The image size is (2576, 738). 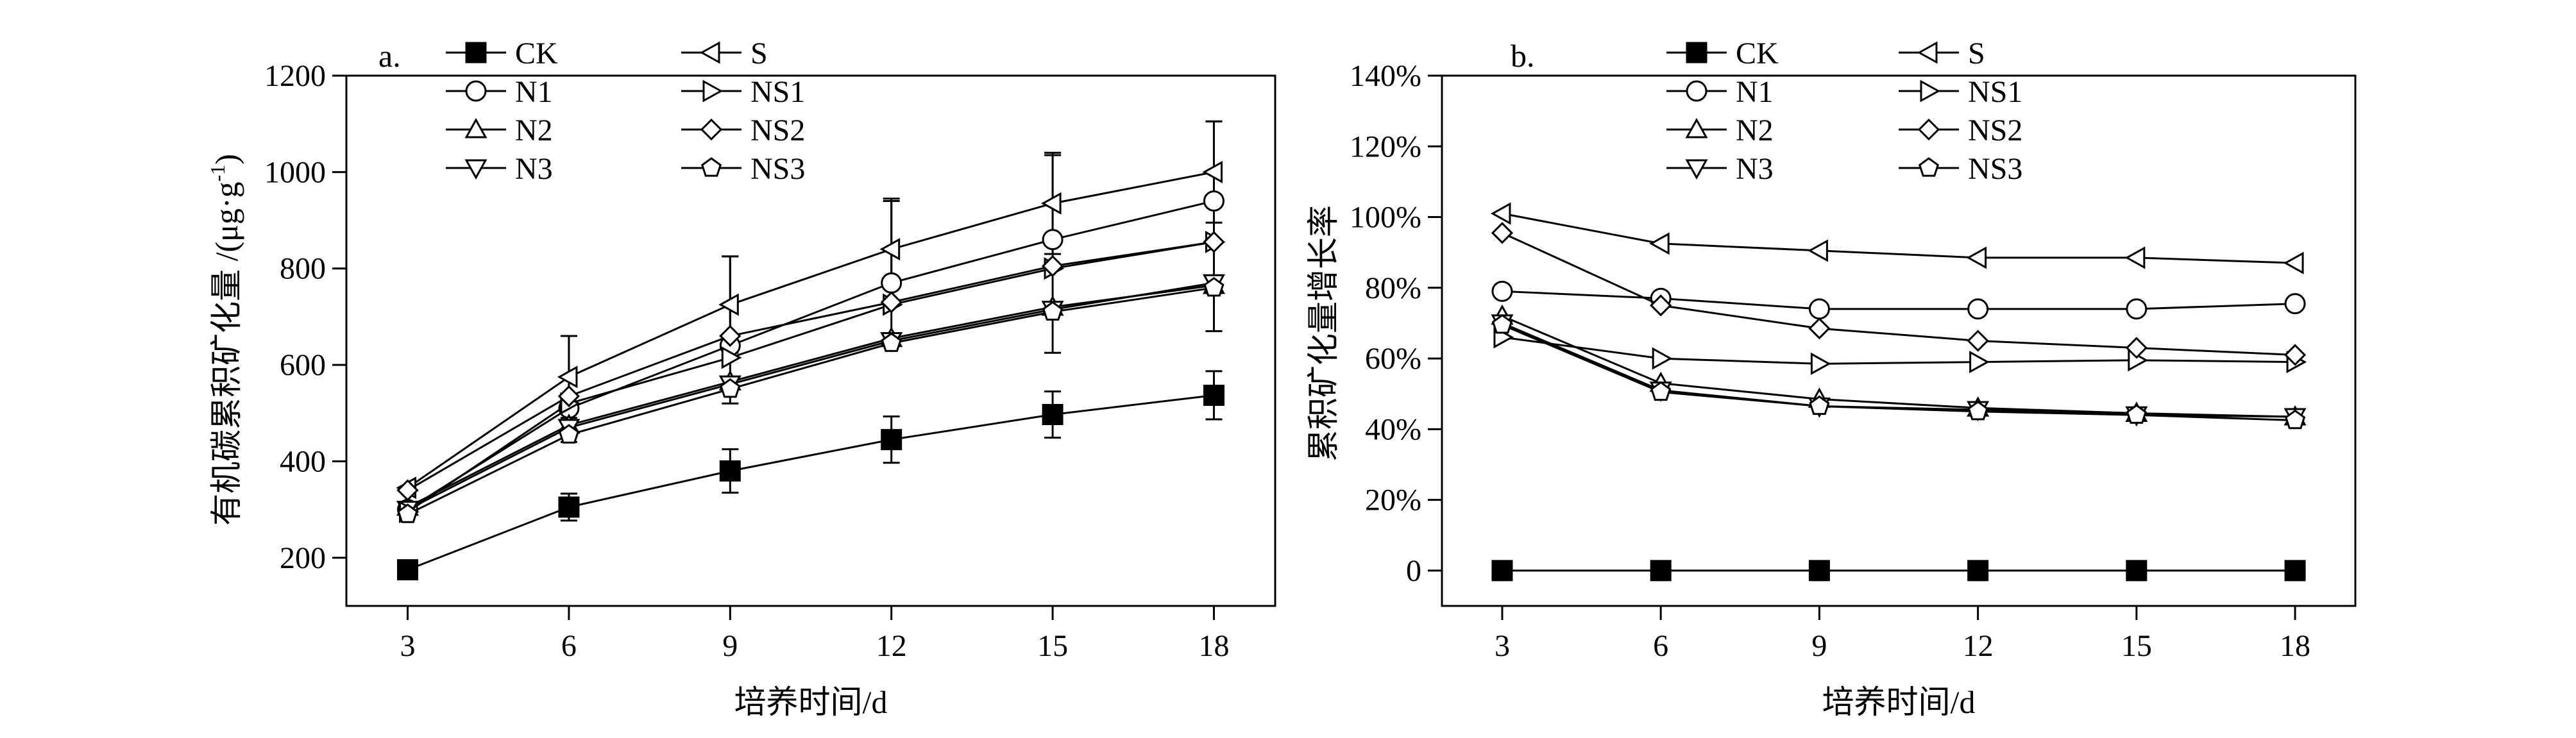 I want to click on panel-b-xtick-label: 15, so click(x=2136, y=646).